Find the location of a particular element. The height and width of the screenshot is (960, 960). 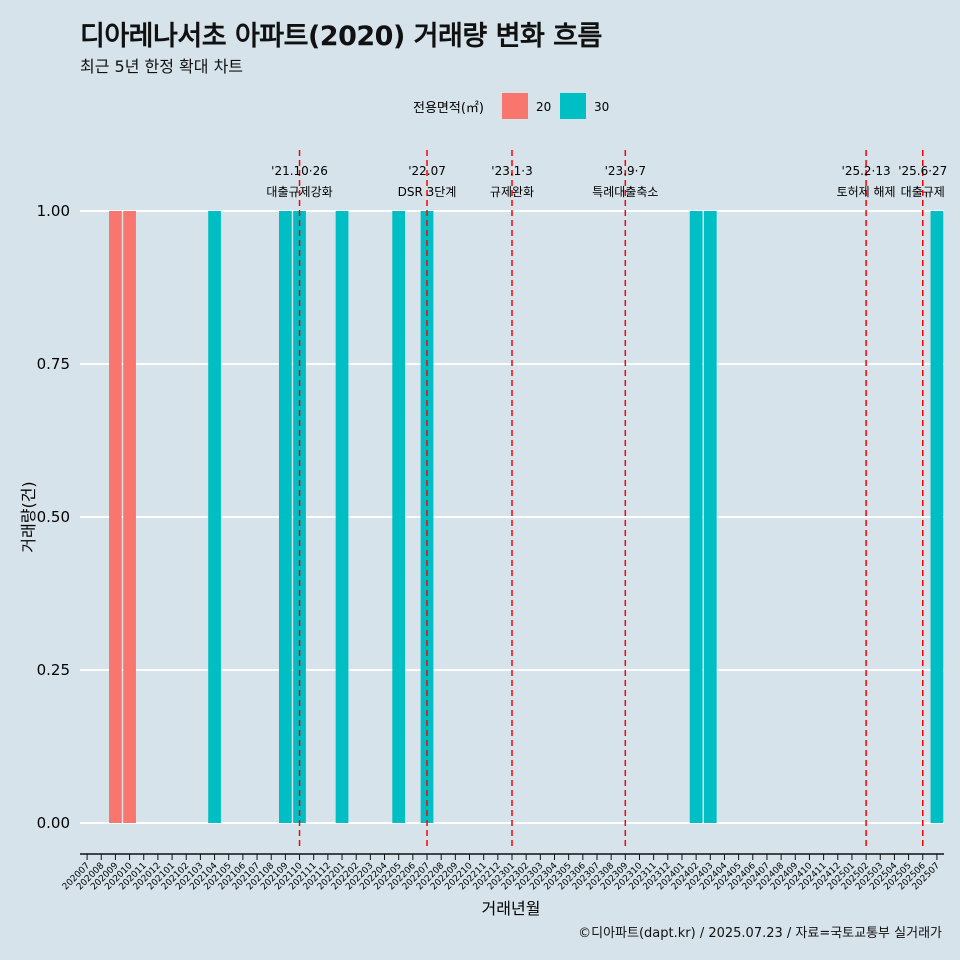

y-tick-label: 0.75 is located at coordinates (53, 364).